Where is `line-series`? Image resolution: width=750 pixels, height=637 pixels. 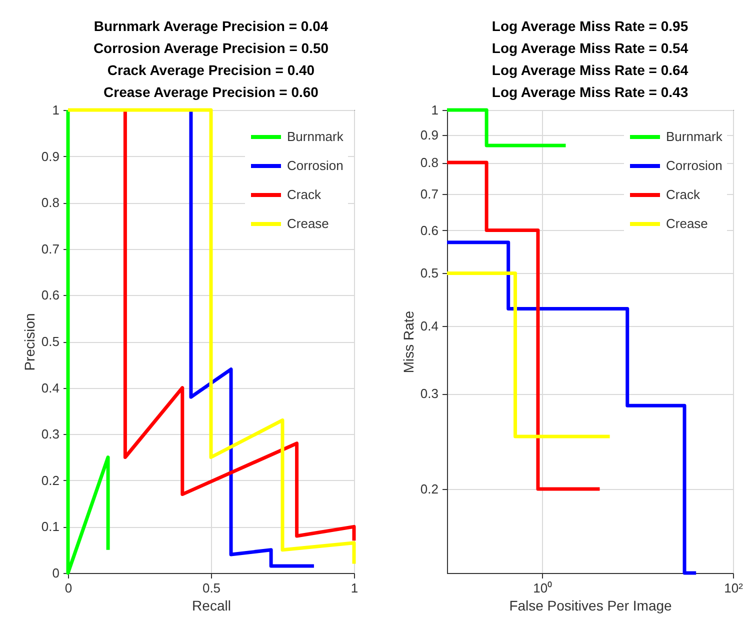 line-series is located at coordinates (88, 341).